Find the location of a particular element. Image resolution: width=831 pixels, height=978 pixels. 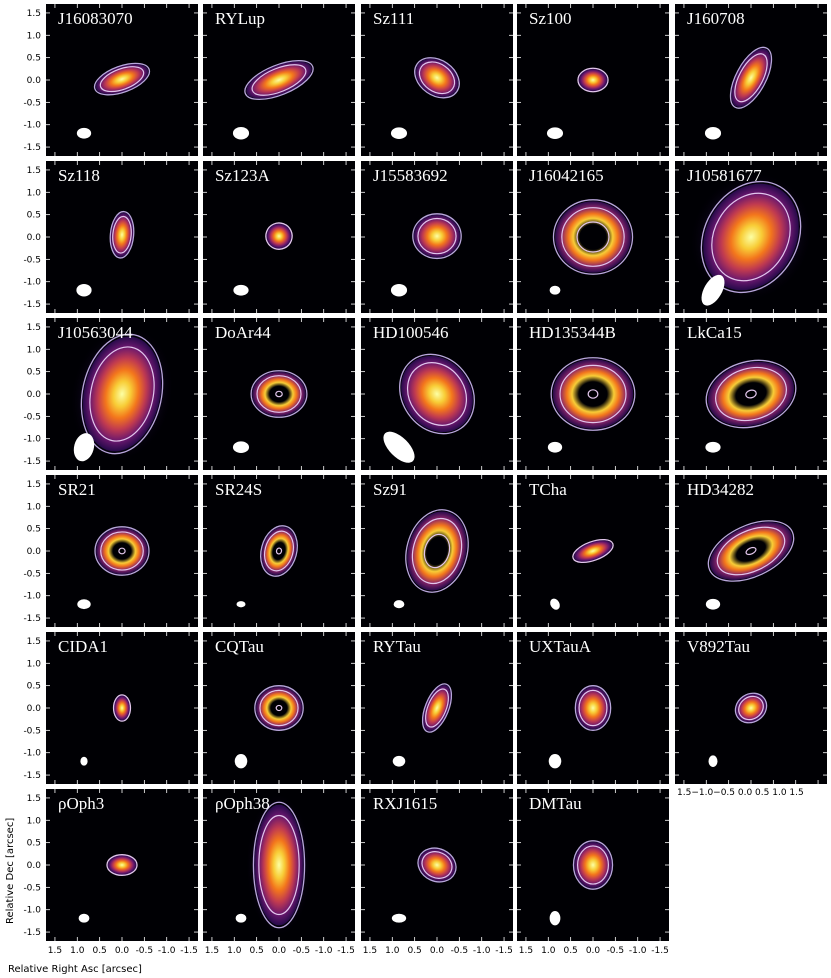

panel-22: CQTau is located at coordinates (279, 708).